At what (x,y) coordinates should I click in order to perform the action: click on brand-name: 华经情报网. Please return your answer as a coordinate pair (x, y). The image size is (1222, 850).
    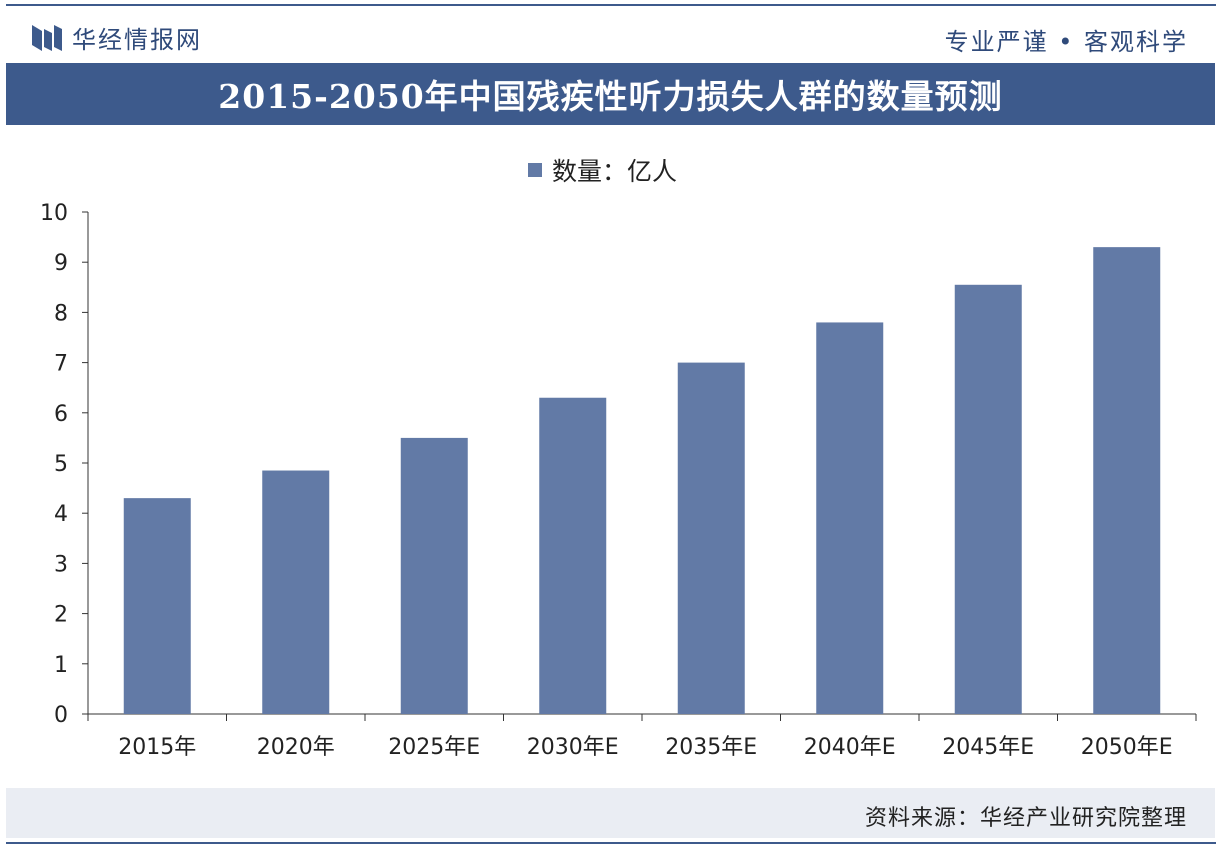
    Looking at the image, I should click on (137, 40).